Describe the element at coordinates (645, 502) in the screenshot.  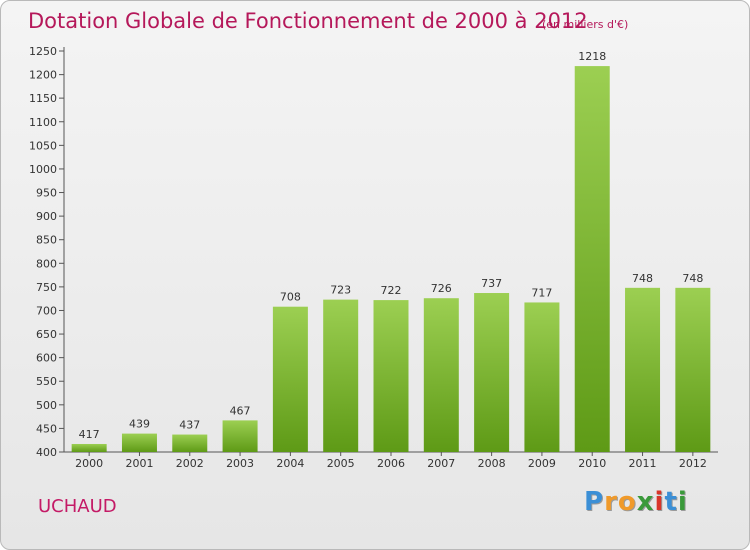
I see `logo-letter: x` at that location.